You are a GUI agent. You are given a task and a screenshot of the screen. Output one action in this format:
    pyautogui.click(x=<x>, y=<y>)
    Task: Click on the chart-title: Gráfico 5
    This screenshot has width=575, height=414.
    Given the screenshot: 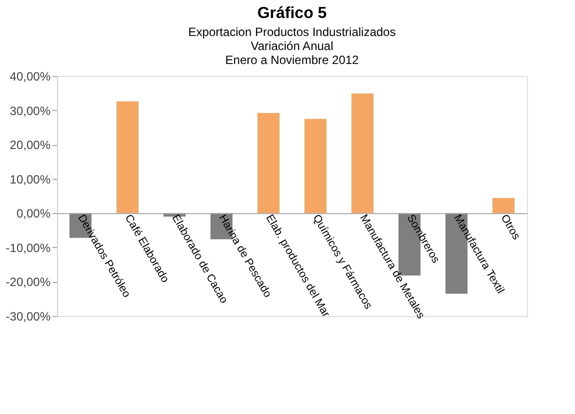 What is the action you would take?
    pyautogui.click(x=292, y=13)
    